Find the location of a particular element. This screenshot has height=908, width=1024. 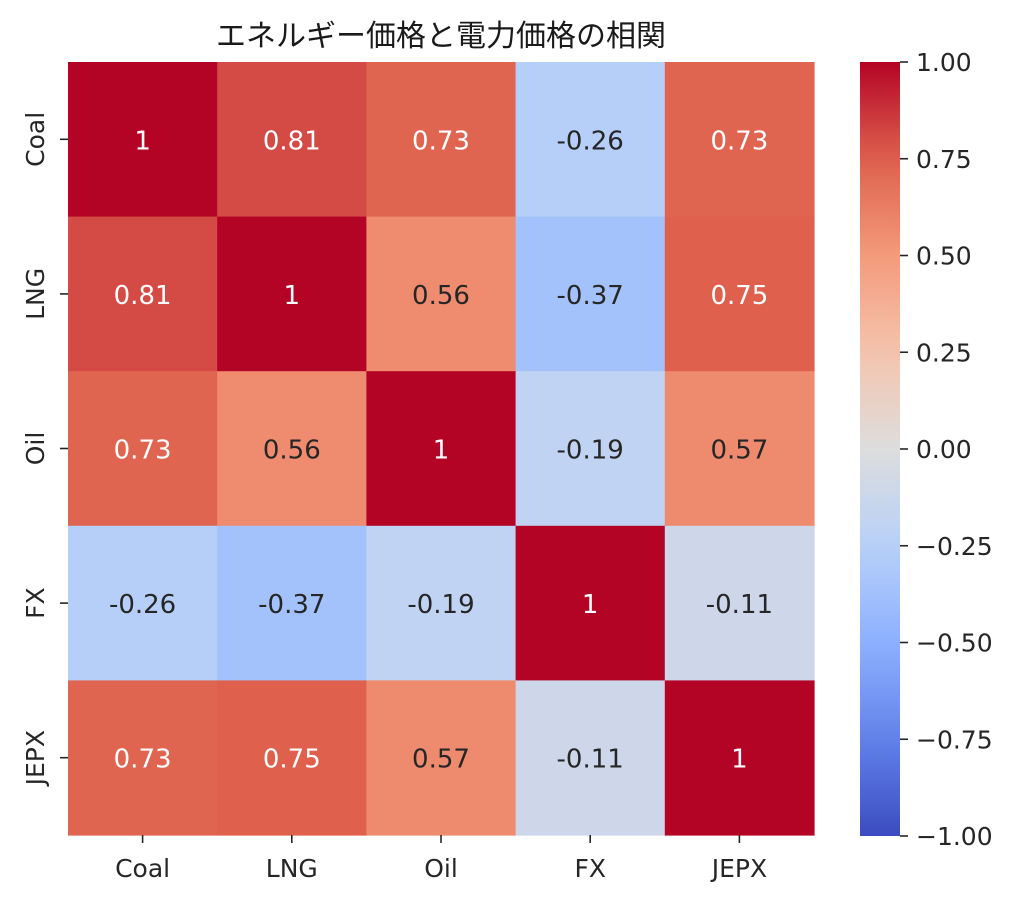

y-tick-label: LNG is located at coordinates (35, 294).